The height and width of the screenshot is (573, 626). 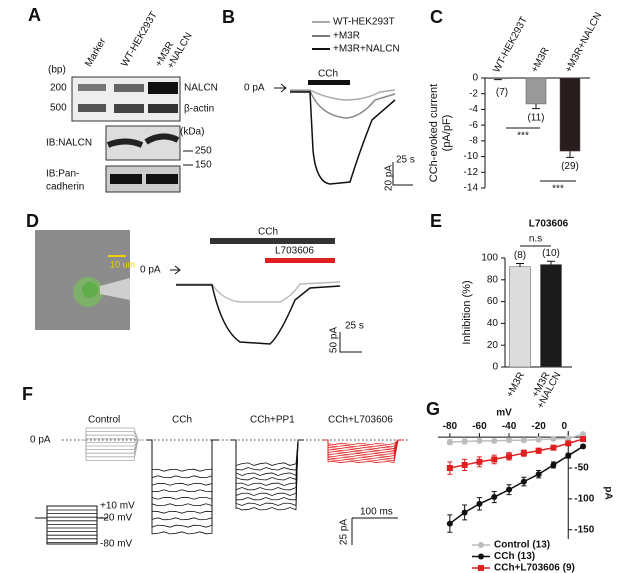 What do you see at coordinates (104, 420) in the screenshot?
I see `condition-label: Control` at bounding box center [104, 420].